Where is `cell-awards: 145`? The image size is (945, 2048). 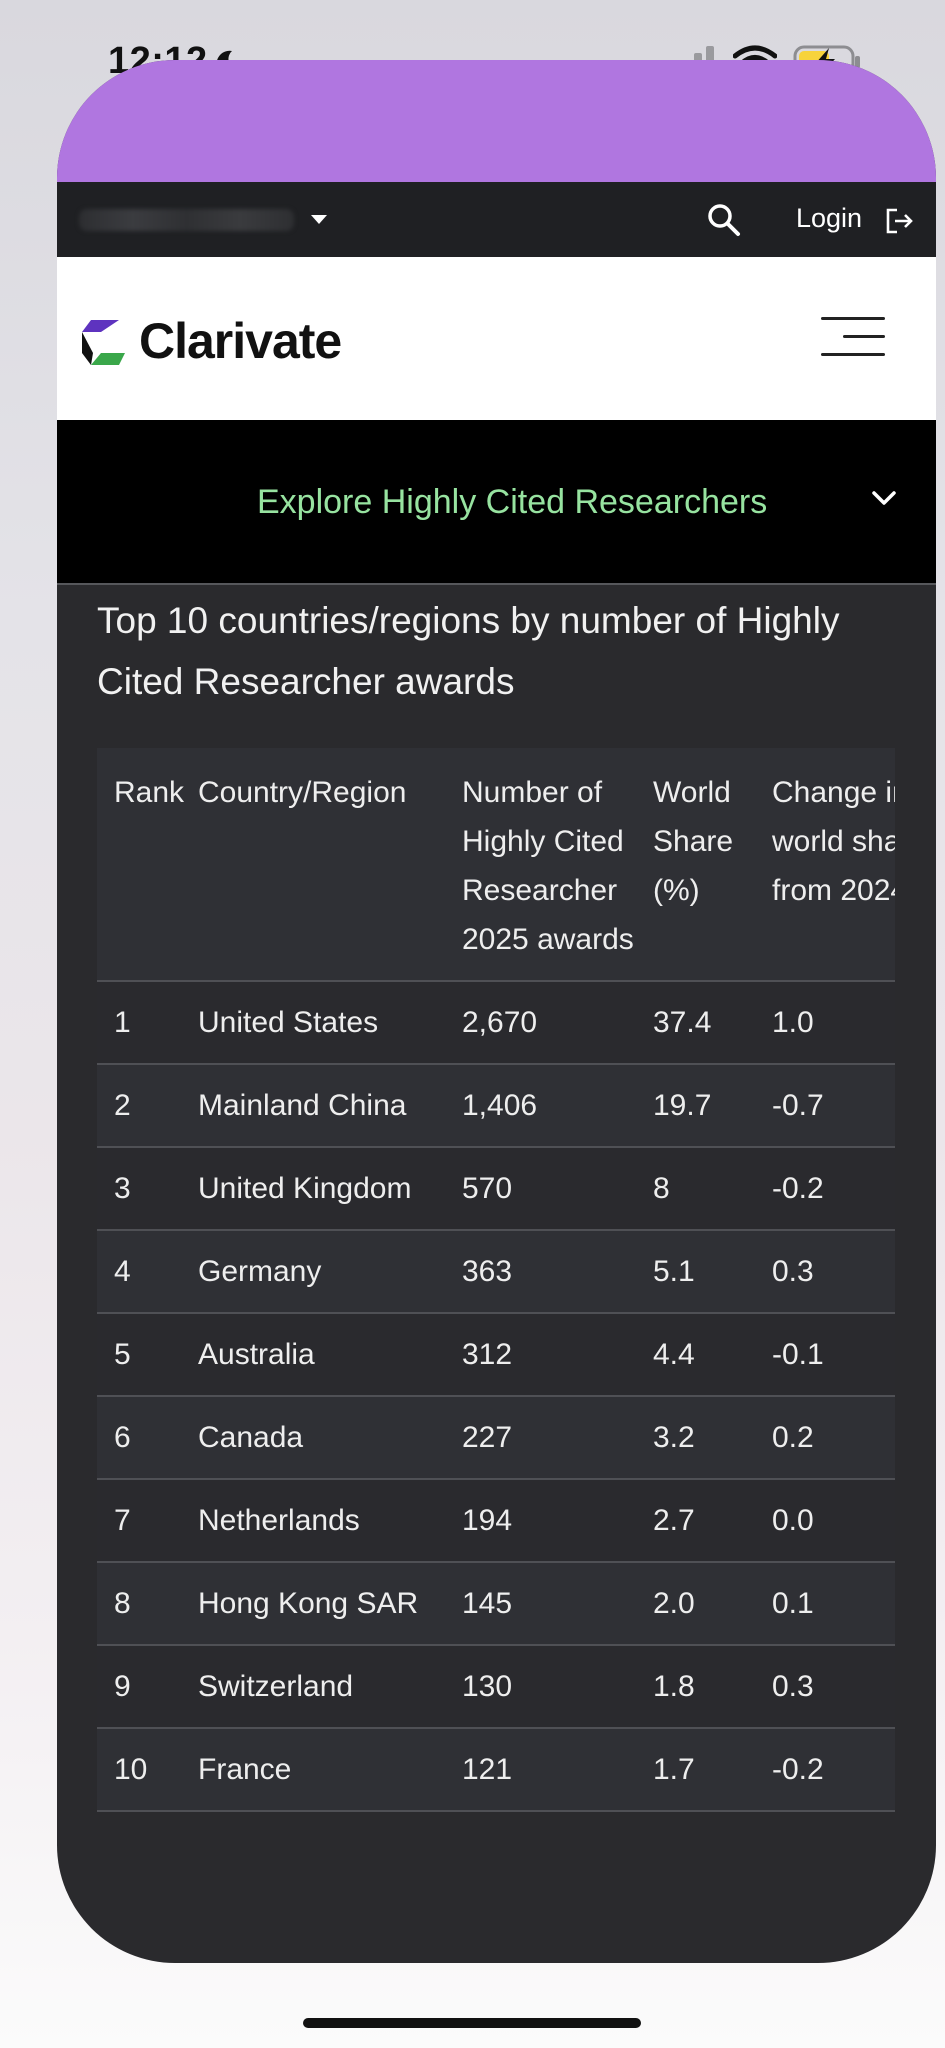 cell-awards: 145 is located at coordinates (557, 1604).